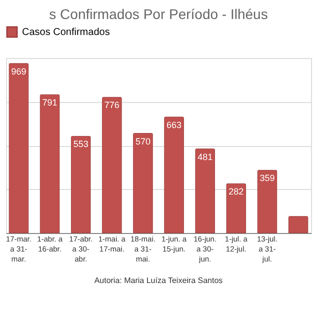 Image resolution: width=320 pixels, height=320 pixels. What do you see at coordinates (66, 32) in the screenshot?
I see `legend-label: Casos Confirmados` at bounding box center [66, 32].